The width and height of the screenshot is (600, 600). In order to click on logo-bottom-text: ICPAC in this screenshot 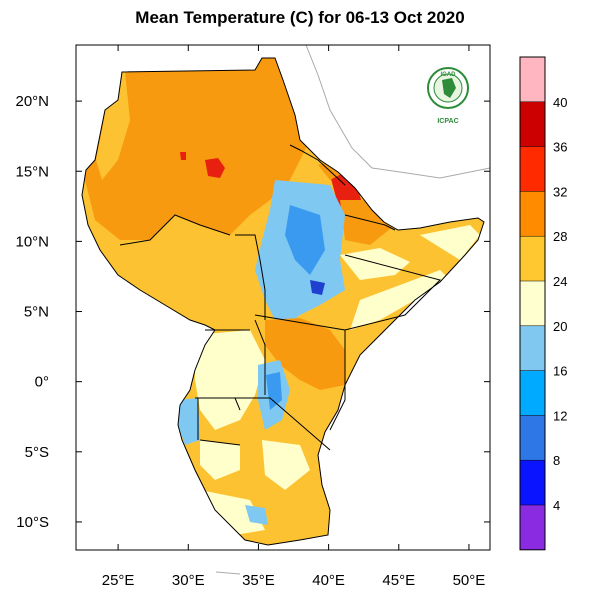, I will do `click(447, 121)`.